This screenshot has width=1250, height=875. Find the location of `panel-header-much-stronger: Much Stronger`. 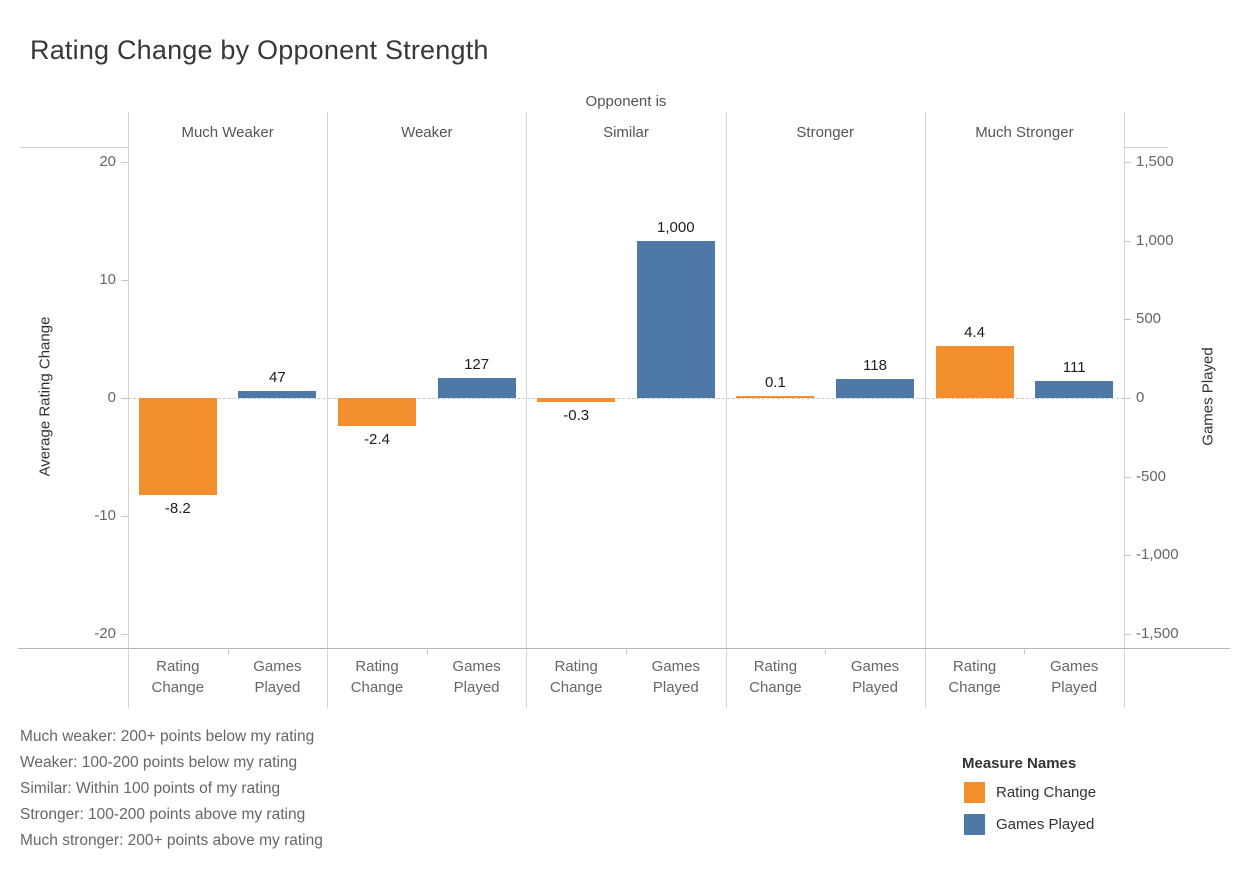

panel-header-much-stronger: Much Stronger is located at coordinates (1024, 132).